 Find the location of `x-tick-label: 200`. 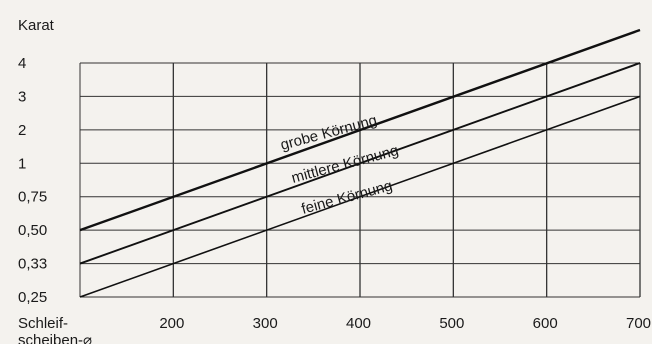

x-tick-label: 200 is located at coordinates (171, 323).